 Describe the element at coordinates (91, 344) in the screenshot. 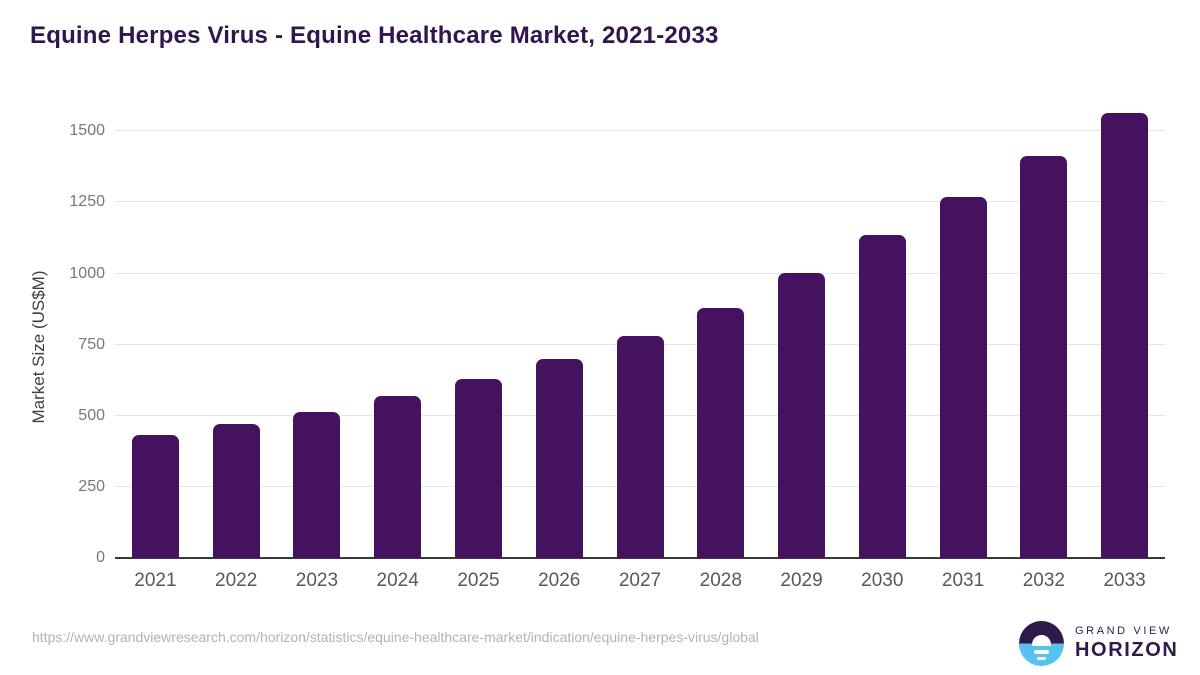

I see `y-tick-label: 750` at that location.